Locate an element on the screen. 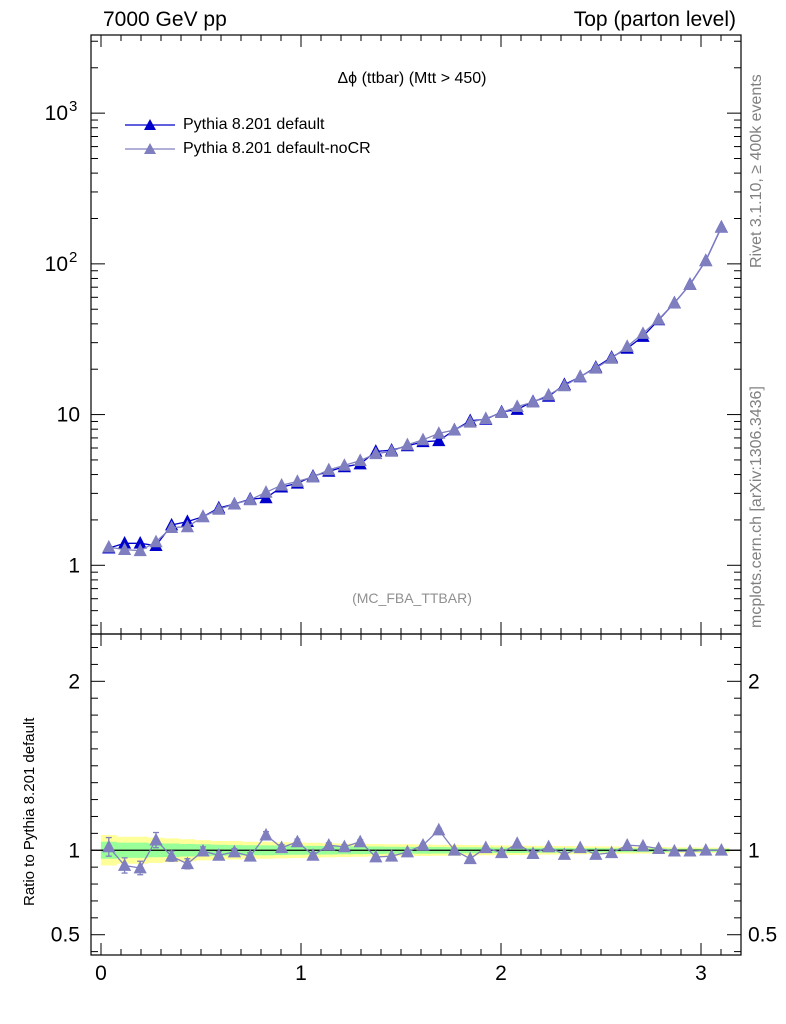 The image size is (786, 1024). chart-title: Δϕ (ttbar) (Mtt > 450) is located at coordinates (412, 78).